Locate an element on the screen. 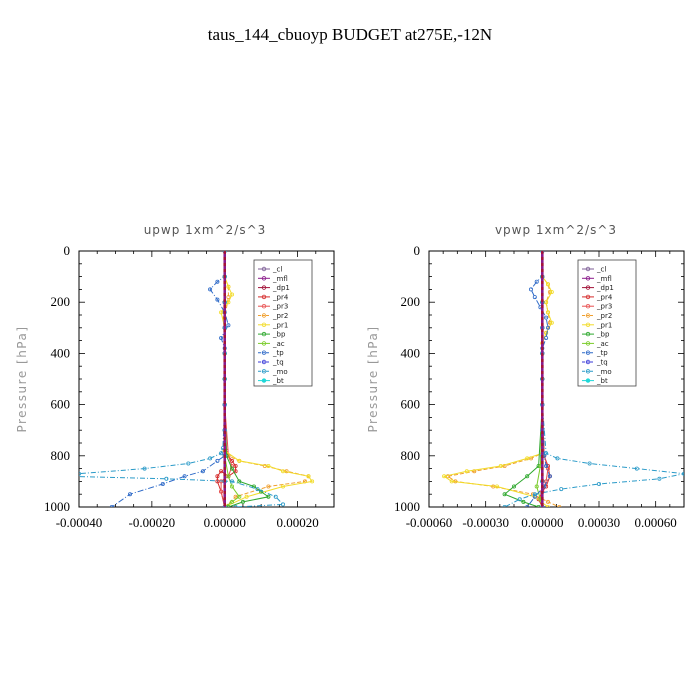 The height and width of the screenshot is (700, 700). upwp-x-tick-label: 0.00000 is located at coordinates (225, 522).